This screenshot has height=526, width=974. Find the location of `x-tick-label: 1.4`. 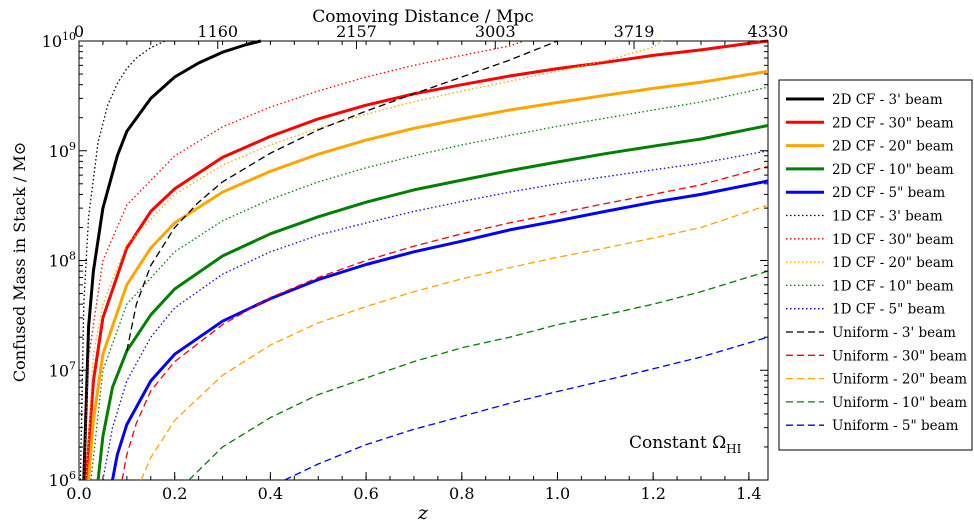

x-tick-label: 1.4 is located at coordinates (748, 493).